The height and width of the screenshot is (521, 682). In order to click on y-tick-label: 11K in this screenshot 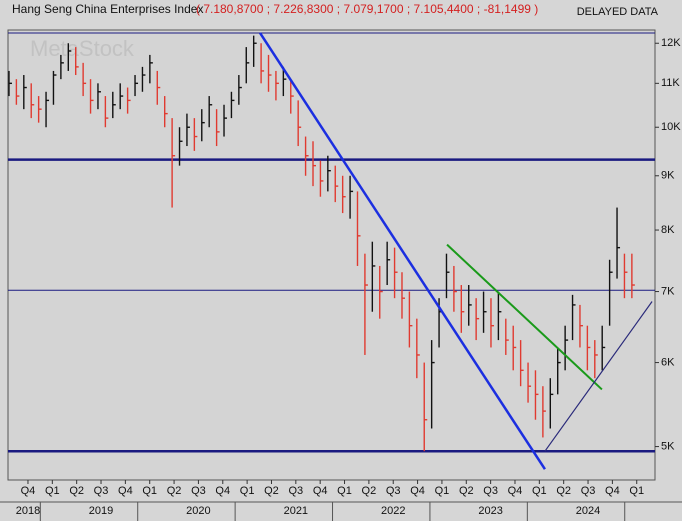, I will do `click(670, 83)`.